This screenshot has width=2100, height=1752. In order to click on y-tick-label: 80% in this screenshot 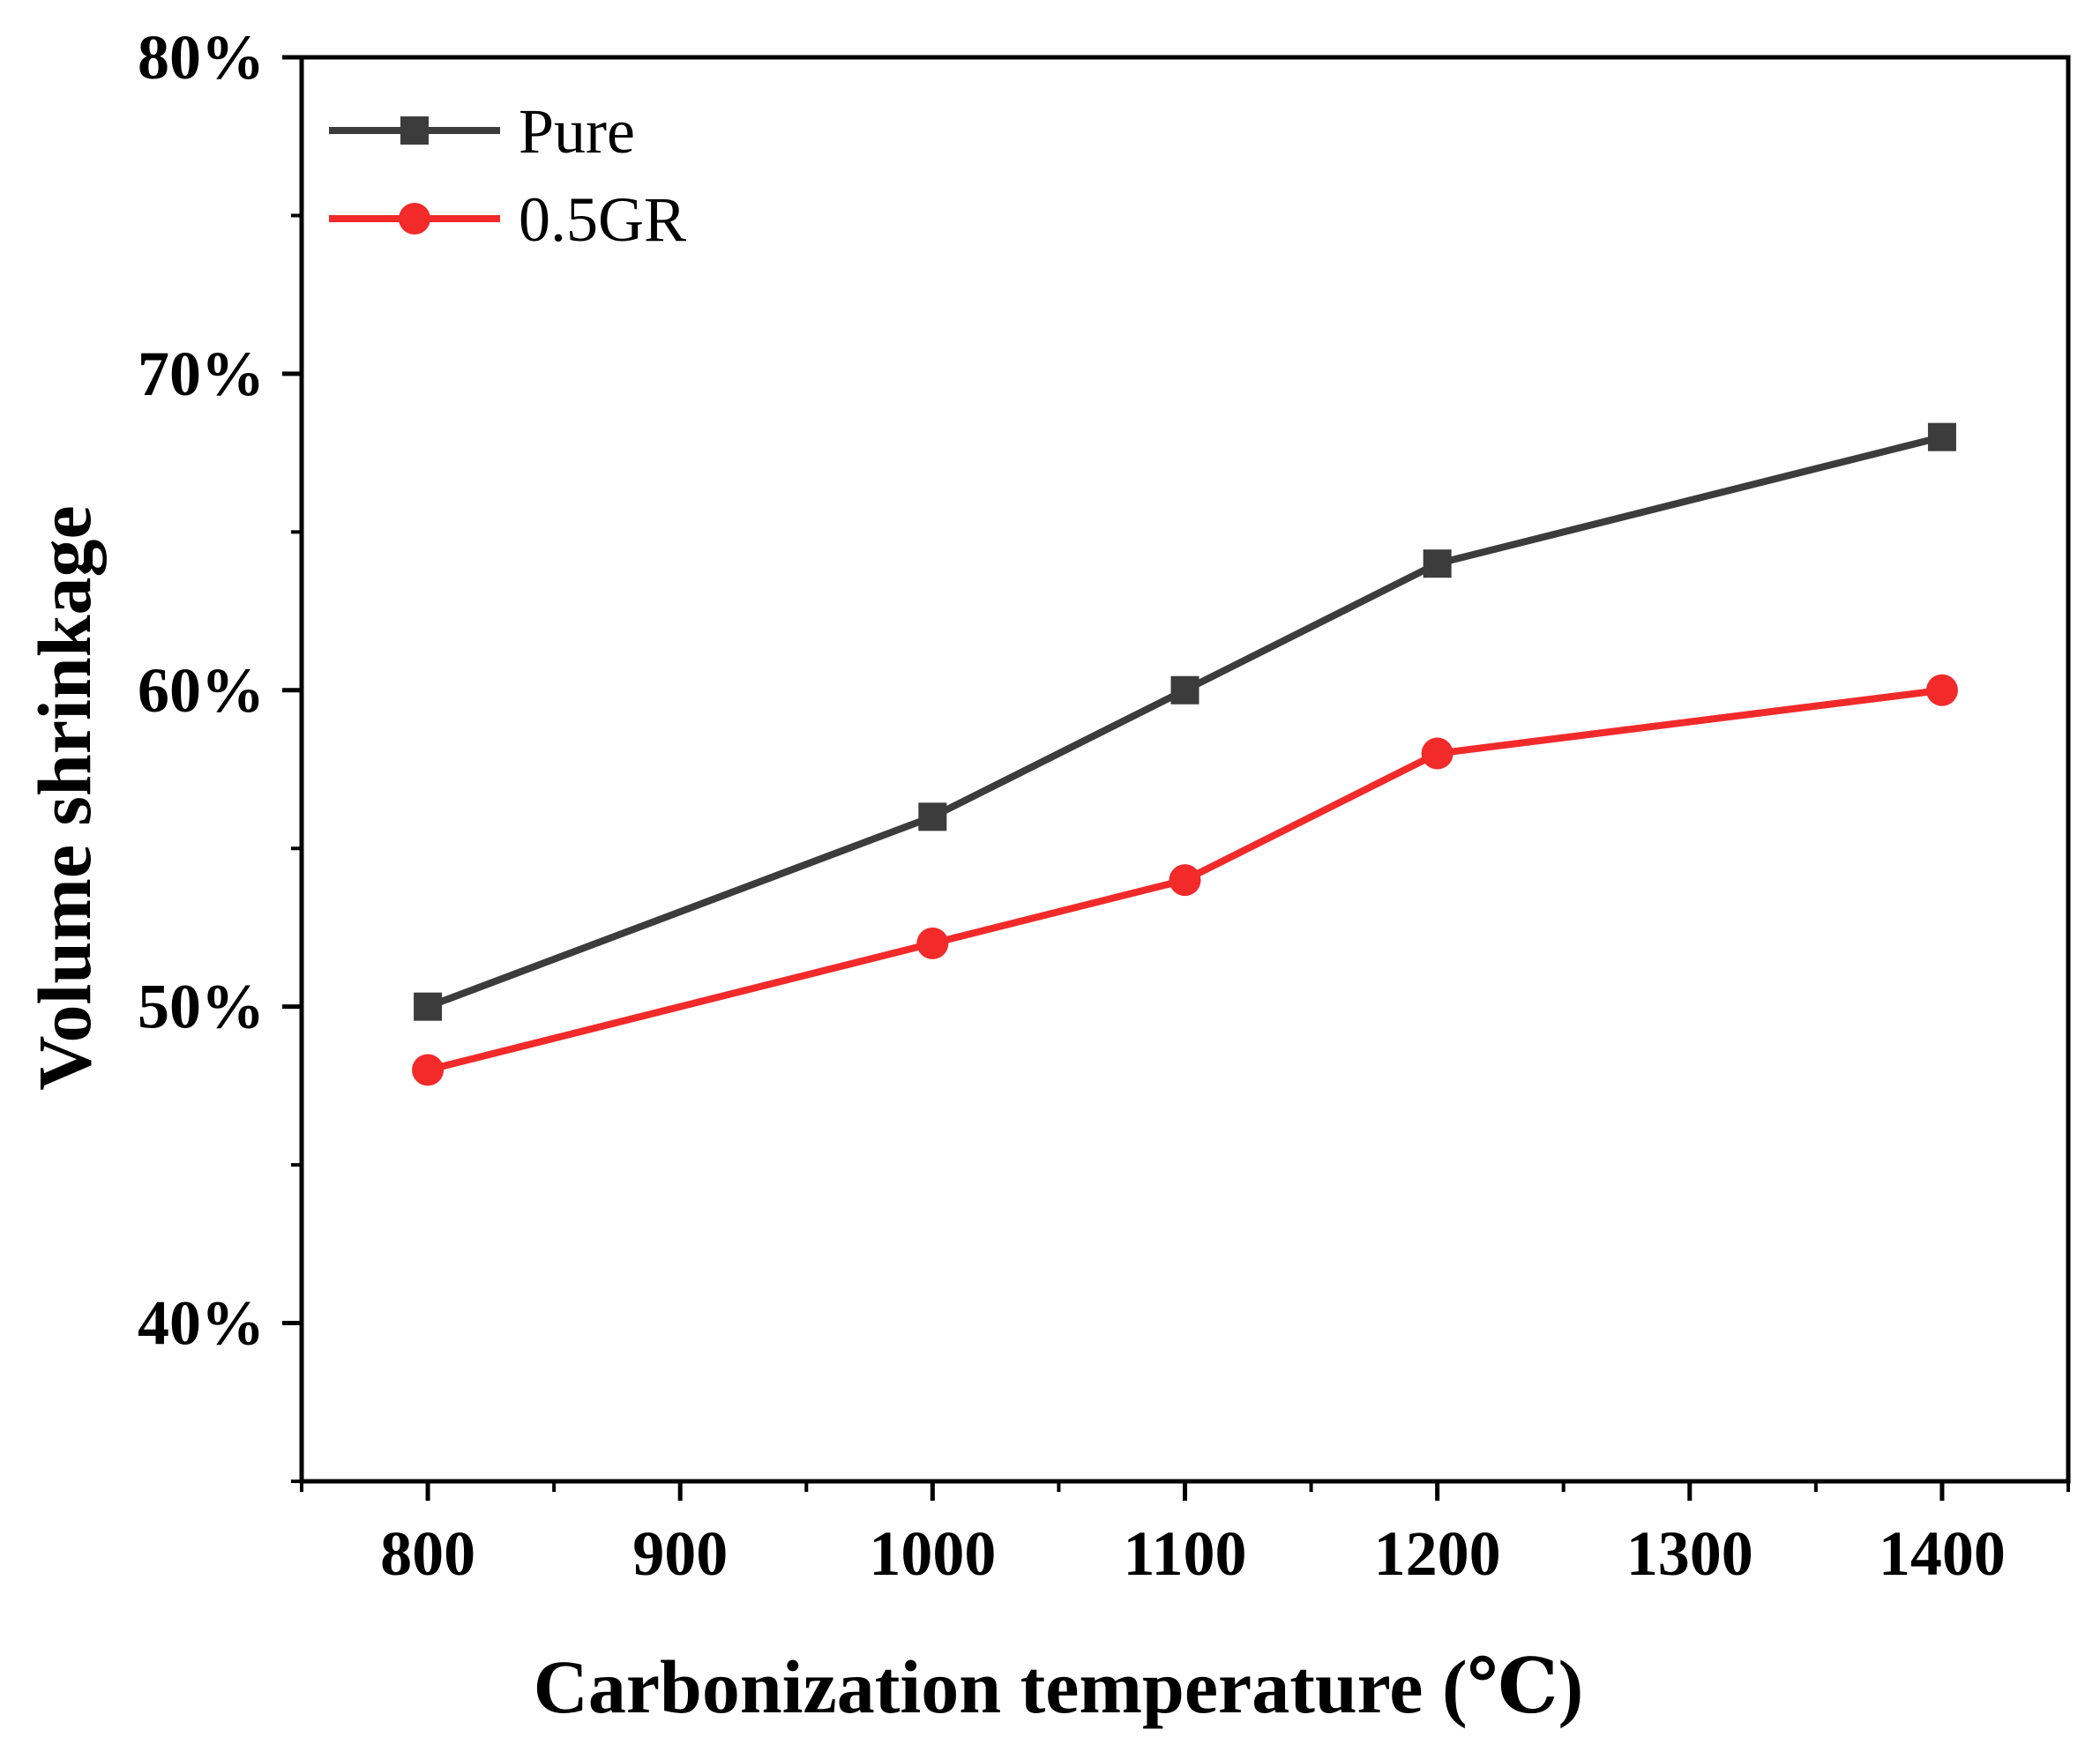, I will do `click(202, 58)`.